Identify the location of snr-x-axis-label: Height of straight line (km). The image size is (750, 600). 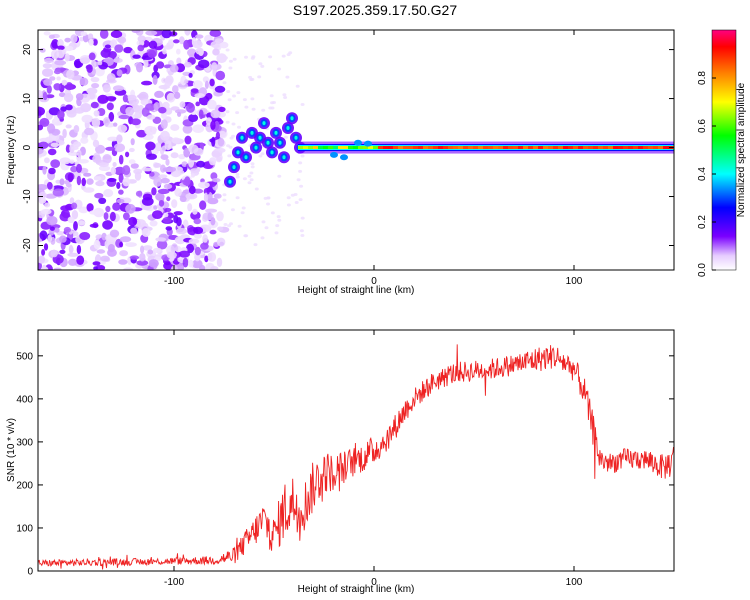
(356, 589).